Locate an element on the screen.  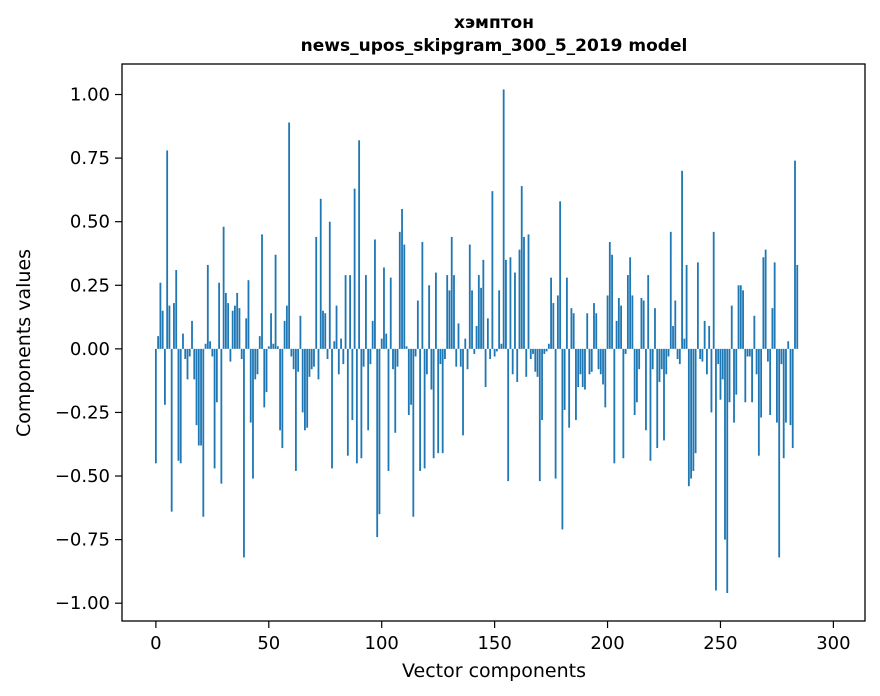
y-tick-label: −0.50 is located at coordinates (82, 476).